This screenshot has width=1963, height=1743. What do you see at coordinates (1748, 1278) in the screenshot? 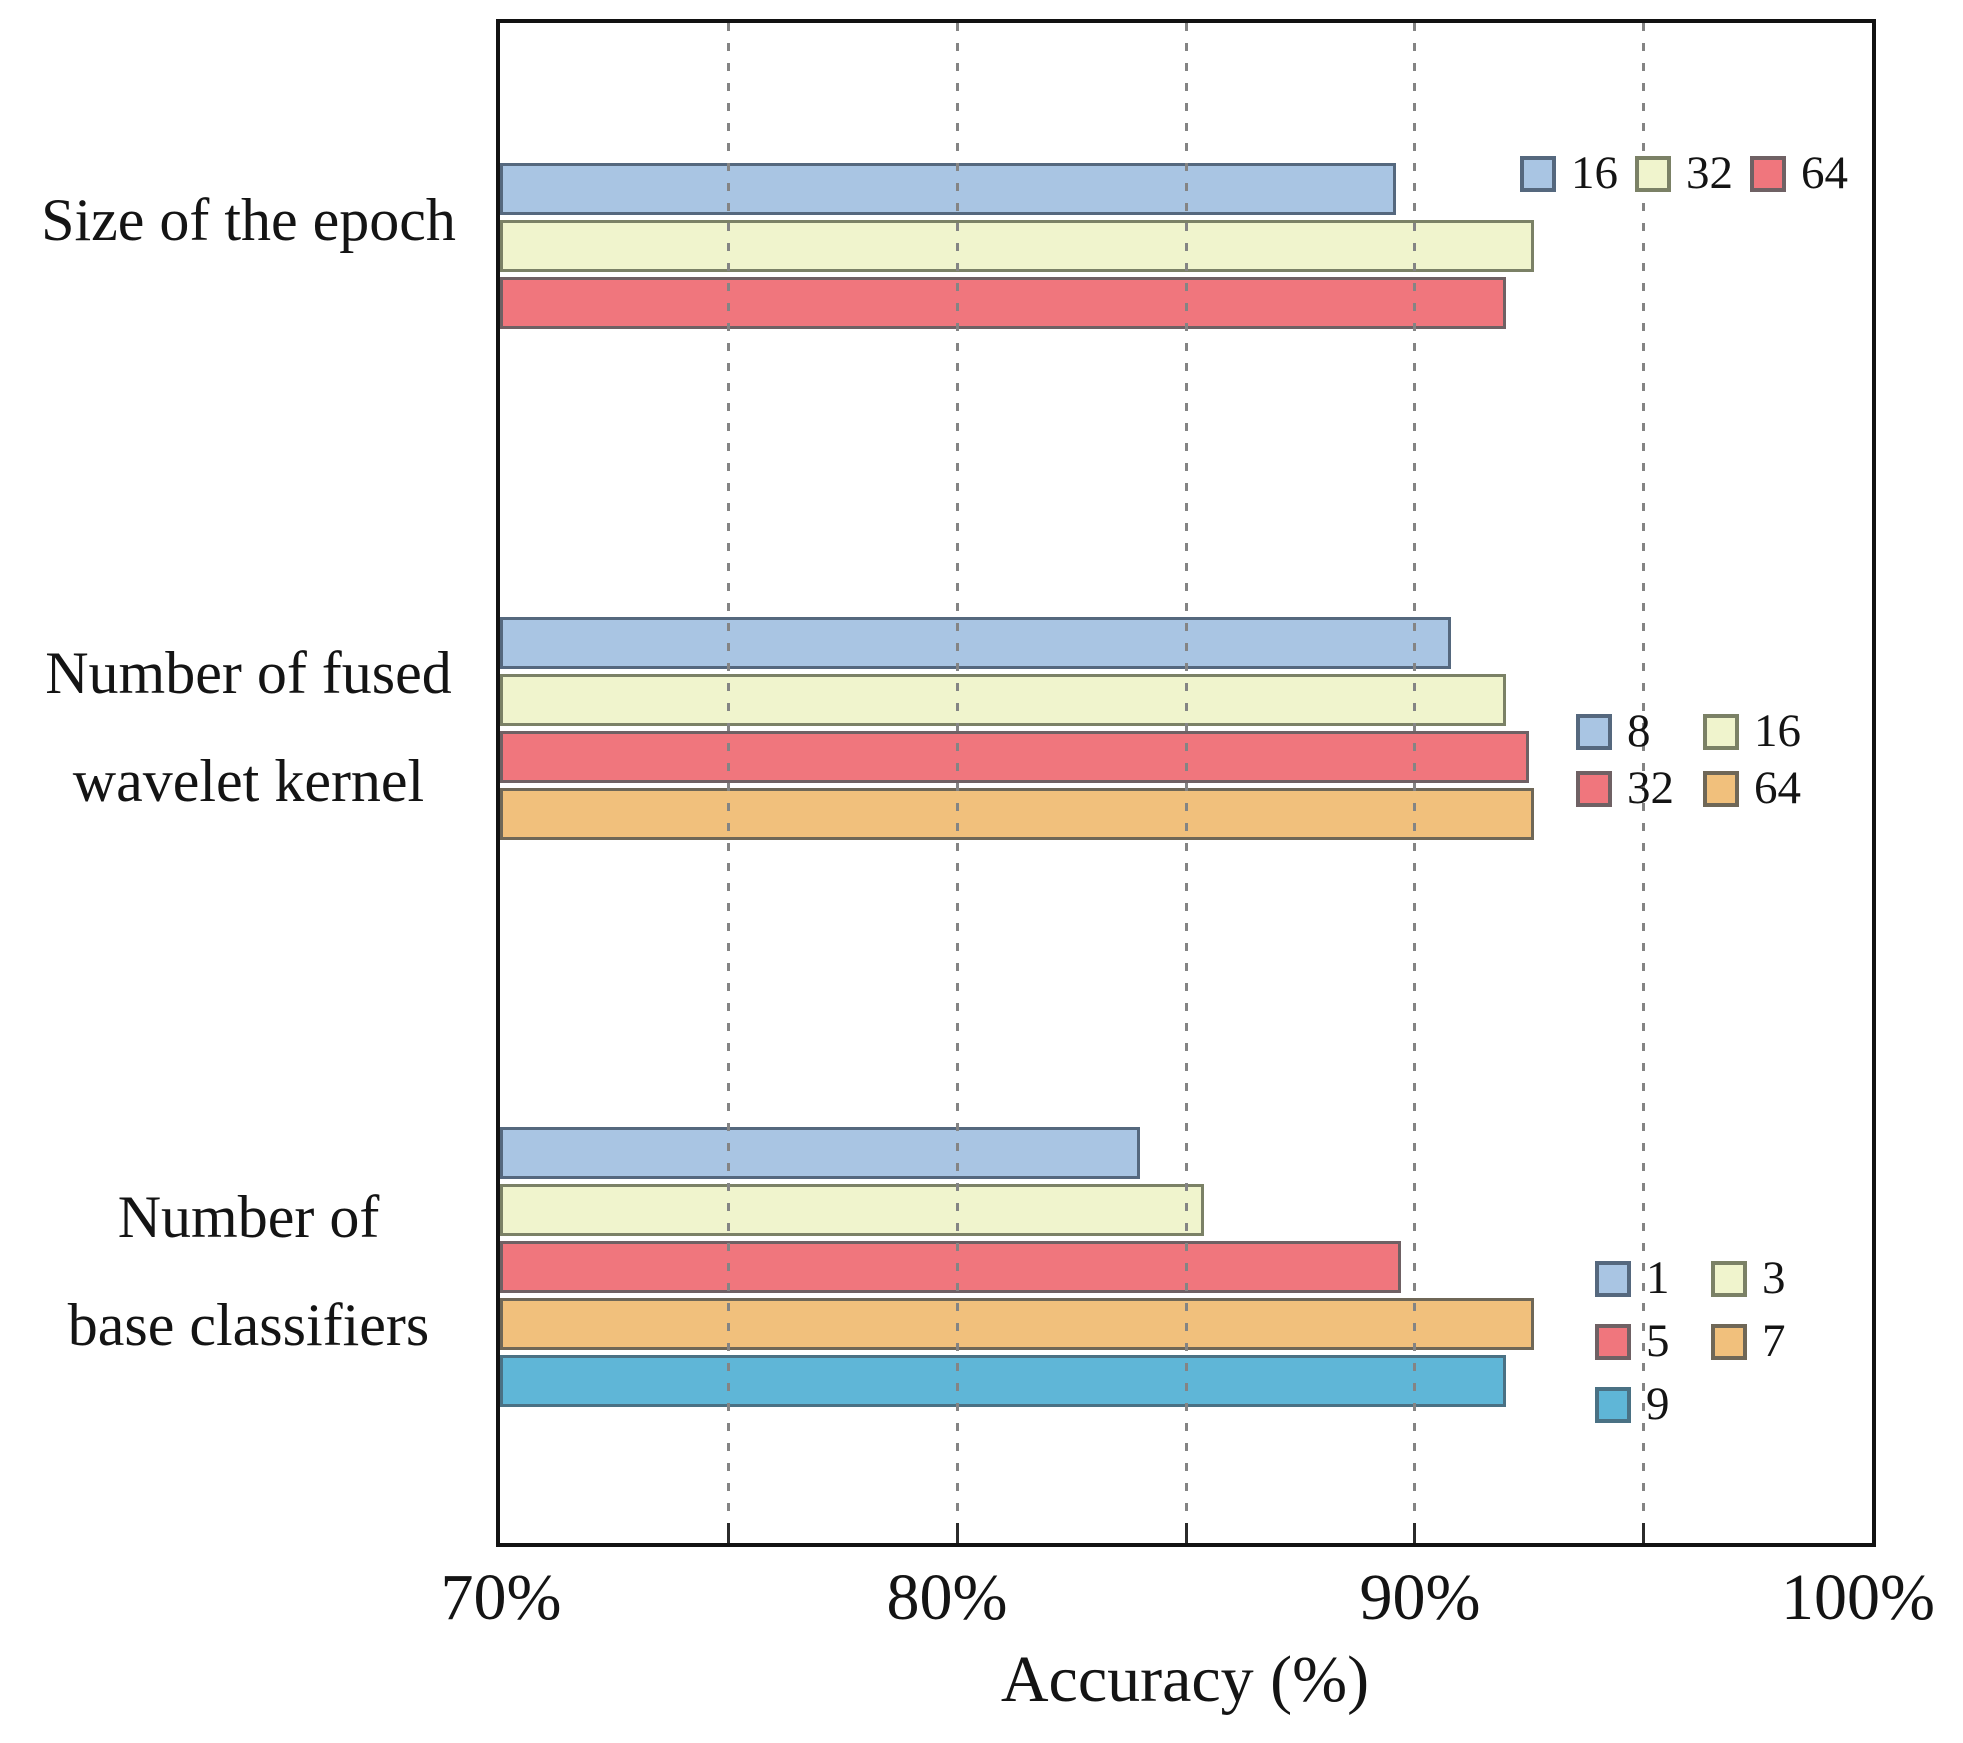
I see `legend-item-classifiers-3: 3` at bounding box center [1748, 1278].